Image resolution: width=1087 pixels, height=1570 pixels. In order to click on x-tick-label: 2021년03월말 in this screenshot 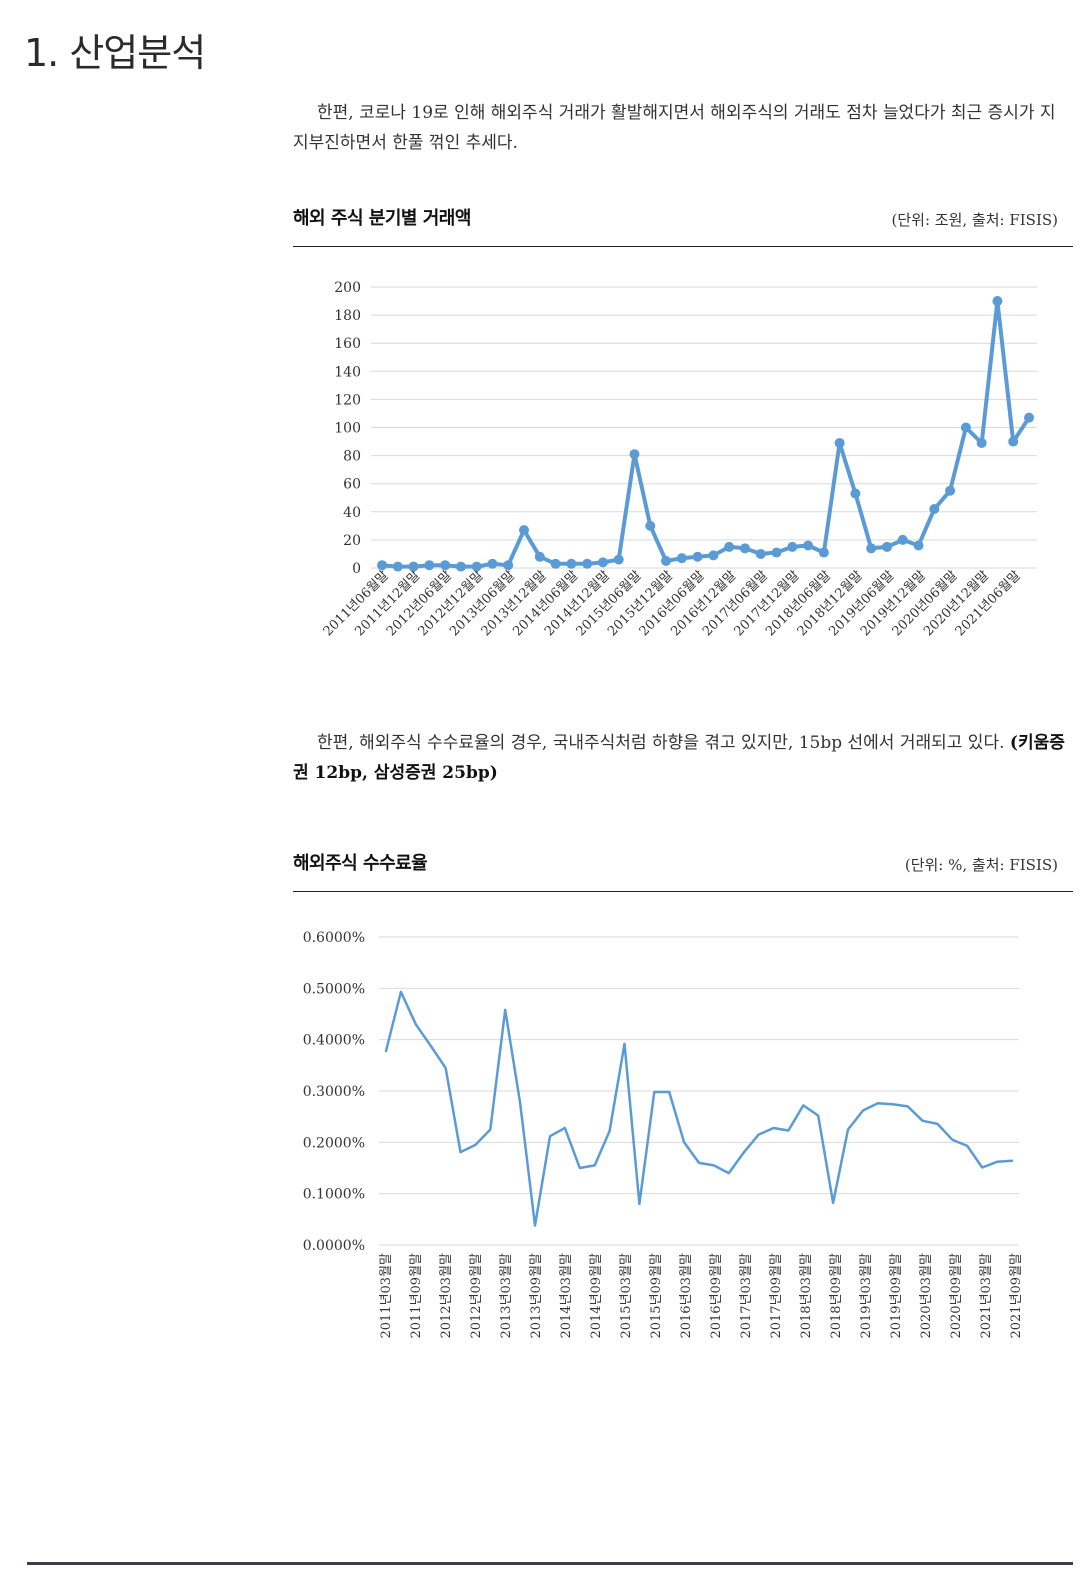, I will do `click(986, 1296)`.